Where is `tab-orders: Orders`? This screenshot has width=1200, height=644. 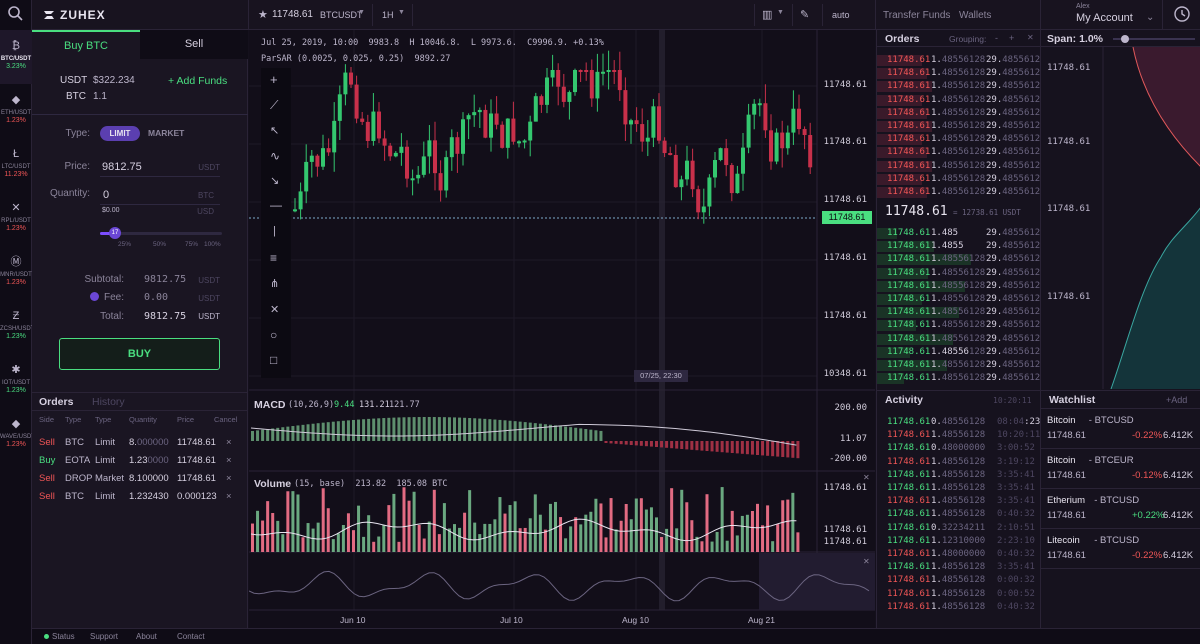
tab-orders: Orders is located at coordinates (56, 402).